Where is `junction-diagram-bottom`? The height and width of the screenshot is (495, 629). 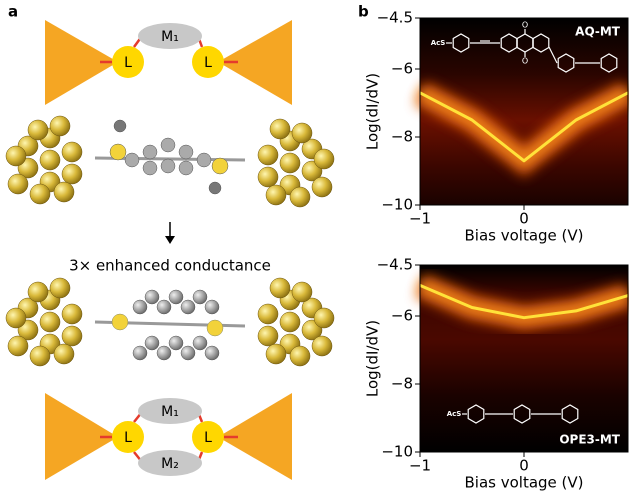 junction-diagram-bottom is located at coordinates (168, 436).